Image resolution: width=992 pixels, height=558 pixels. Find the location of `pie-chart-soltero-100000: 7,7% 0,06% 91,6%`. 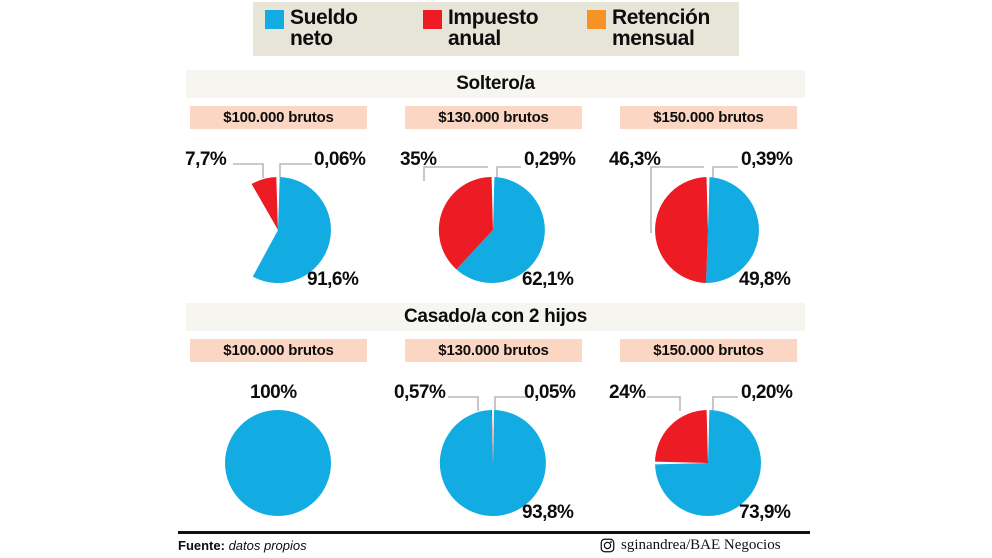

pie-chart-soltero-100000: 7,7% 0,06% 91,6% is located at coordinates (282, 230).